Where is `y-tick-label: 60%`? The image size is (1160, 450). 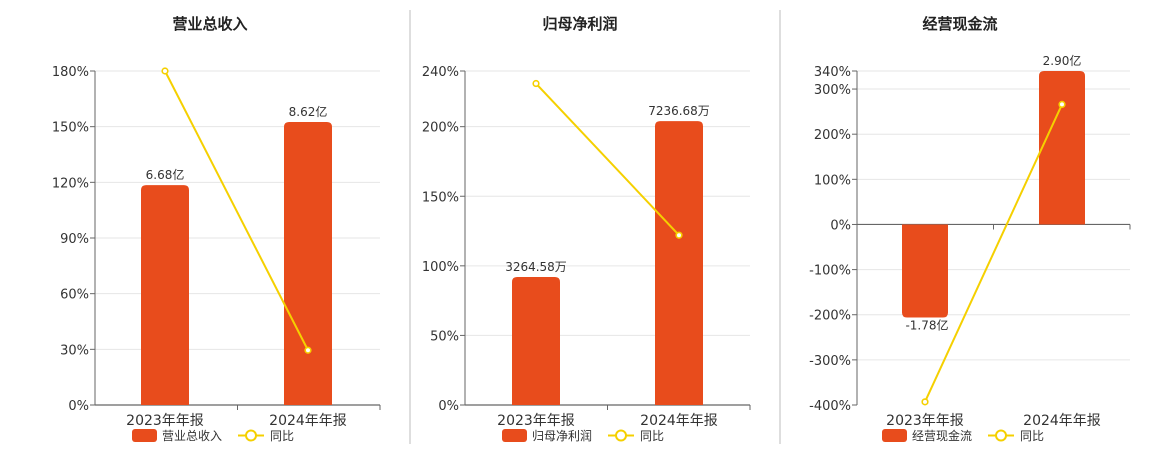
y-tick-label: 60% is located at coordinates (74, 295).